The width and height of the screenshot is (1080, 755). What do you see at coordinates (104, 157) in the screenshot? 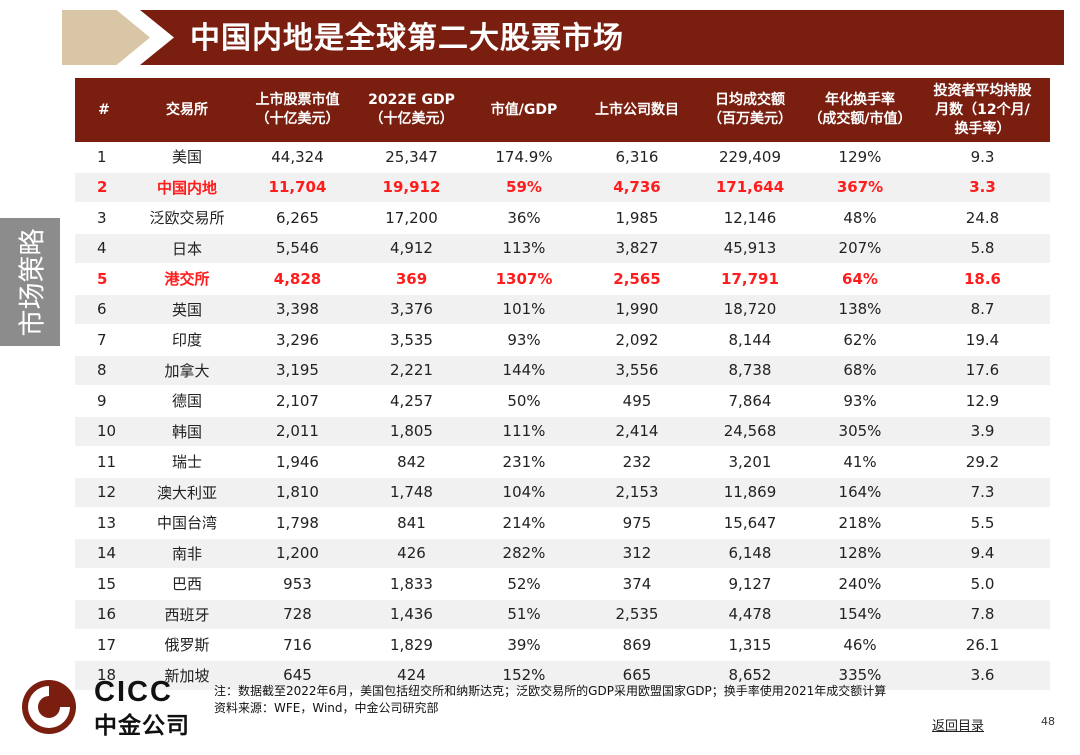
I see `table-cell: 1` at bounding box center [104, 157].